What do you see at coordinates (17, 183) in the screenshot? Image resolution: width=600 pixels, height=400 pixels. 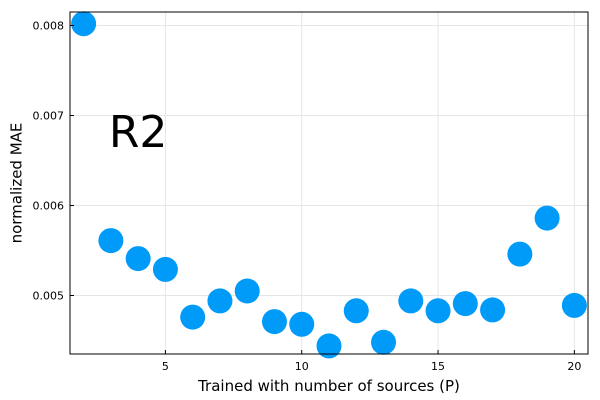 I see `y-axis-label: normalized MAE` at bounding box center [17, 183].